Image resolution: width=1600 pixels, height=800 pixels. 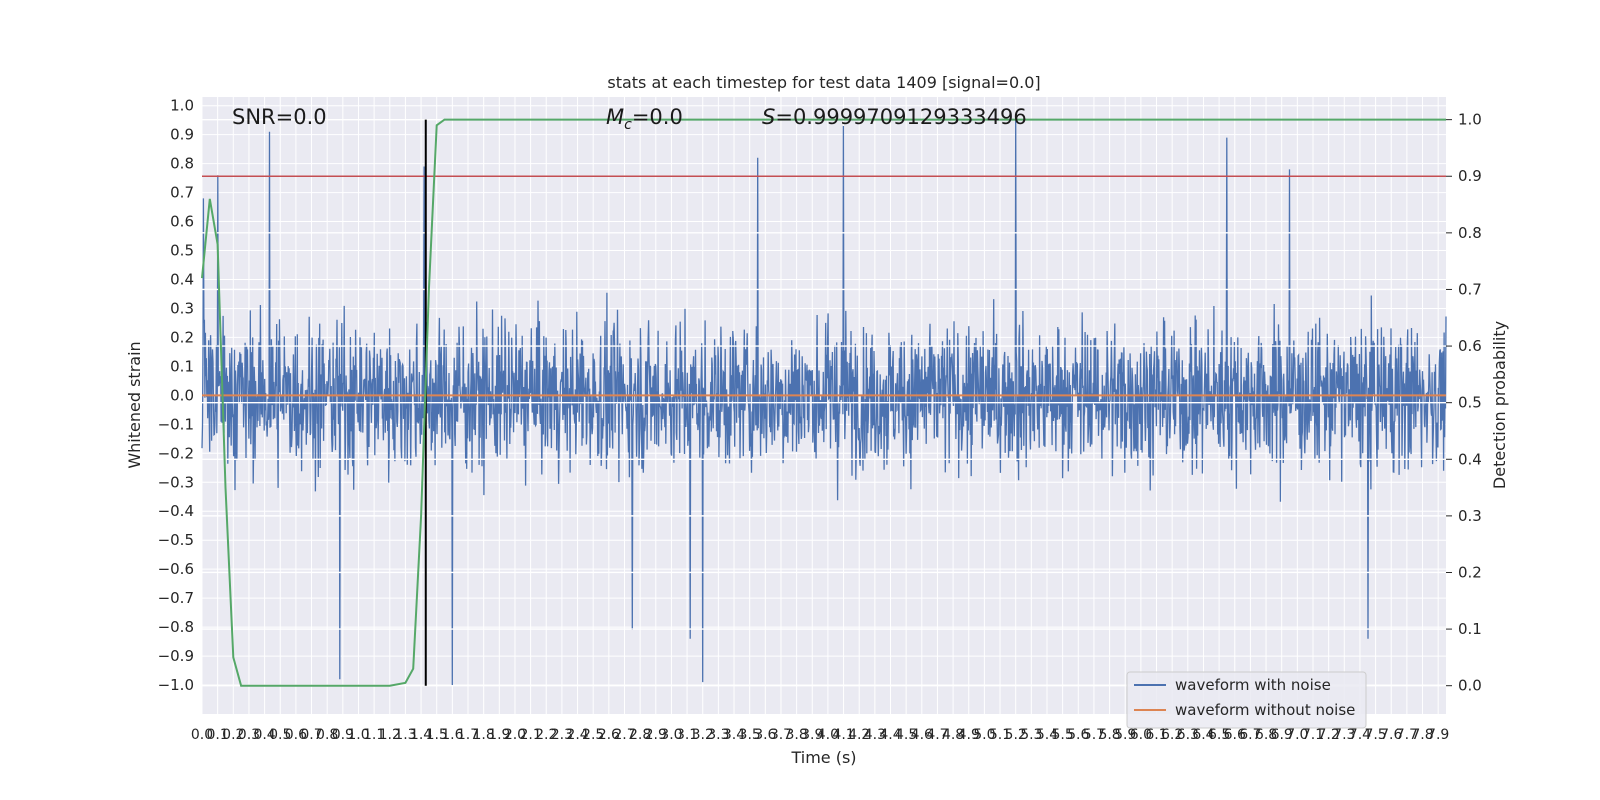 I want to click on x-tick-label: 3.5, so click(x=750, y=735).